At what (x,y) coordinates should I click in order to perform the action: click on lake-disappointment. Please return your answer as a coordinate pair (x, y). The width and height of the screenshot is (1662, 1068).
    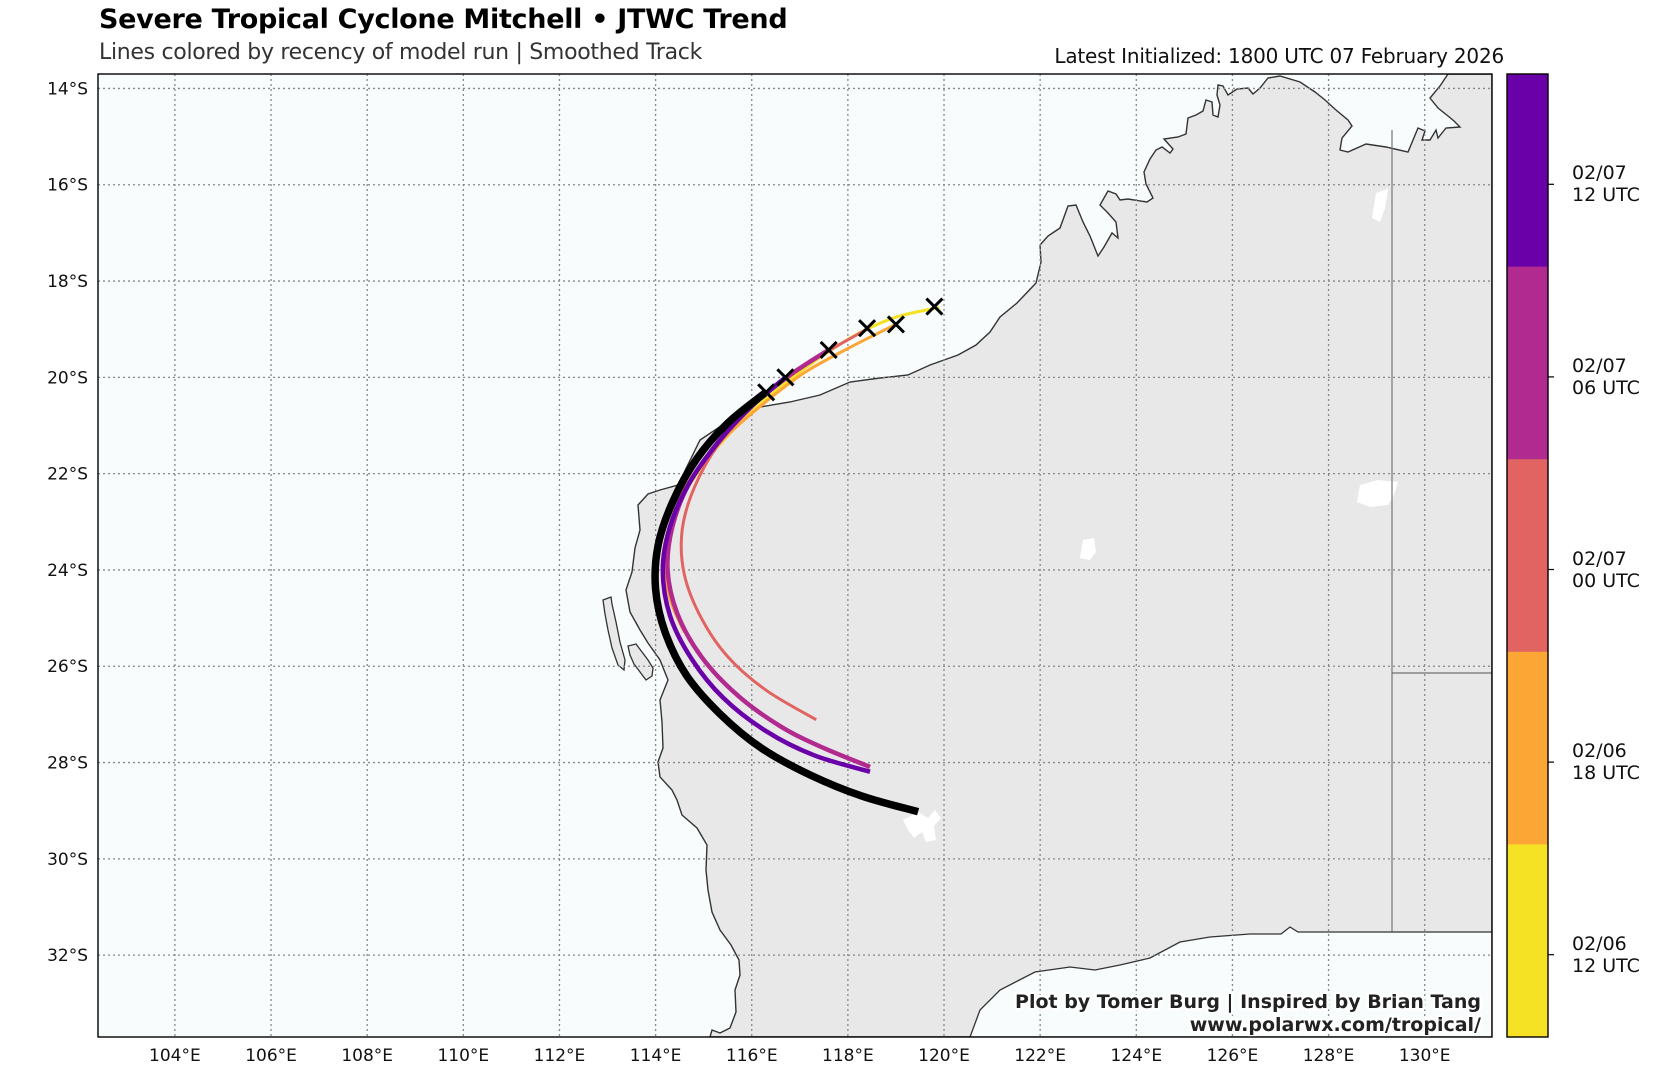
    Looking at the image, I should click on (1088, 549).